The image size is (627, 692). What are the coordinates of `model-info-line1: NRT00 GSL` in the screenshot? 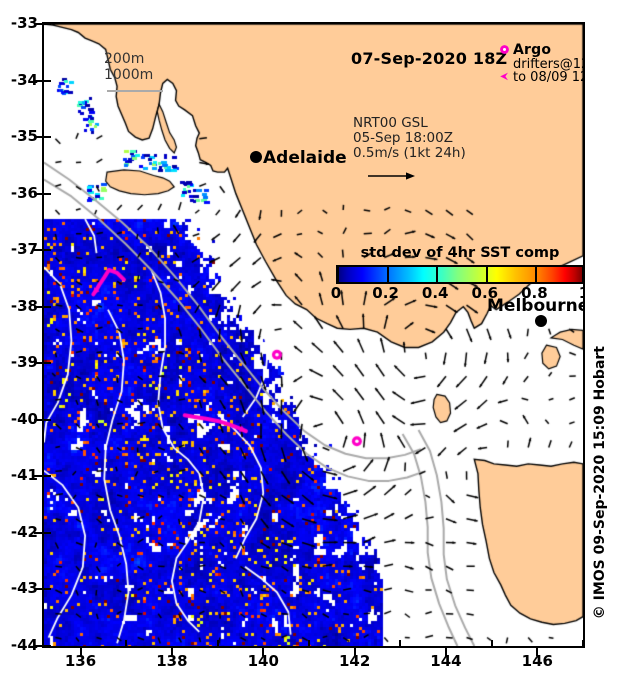 It's located at (390, 123).